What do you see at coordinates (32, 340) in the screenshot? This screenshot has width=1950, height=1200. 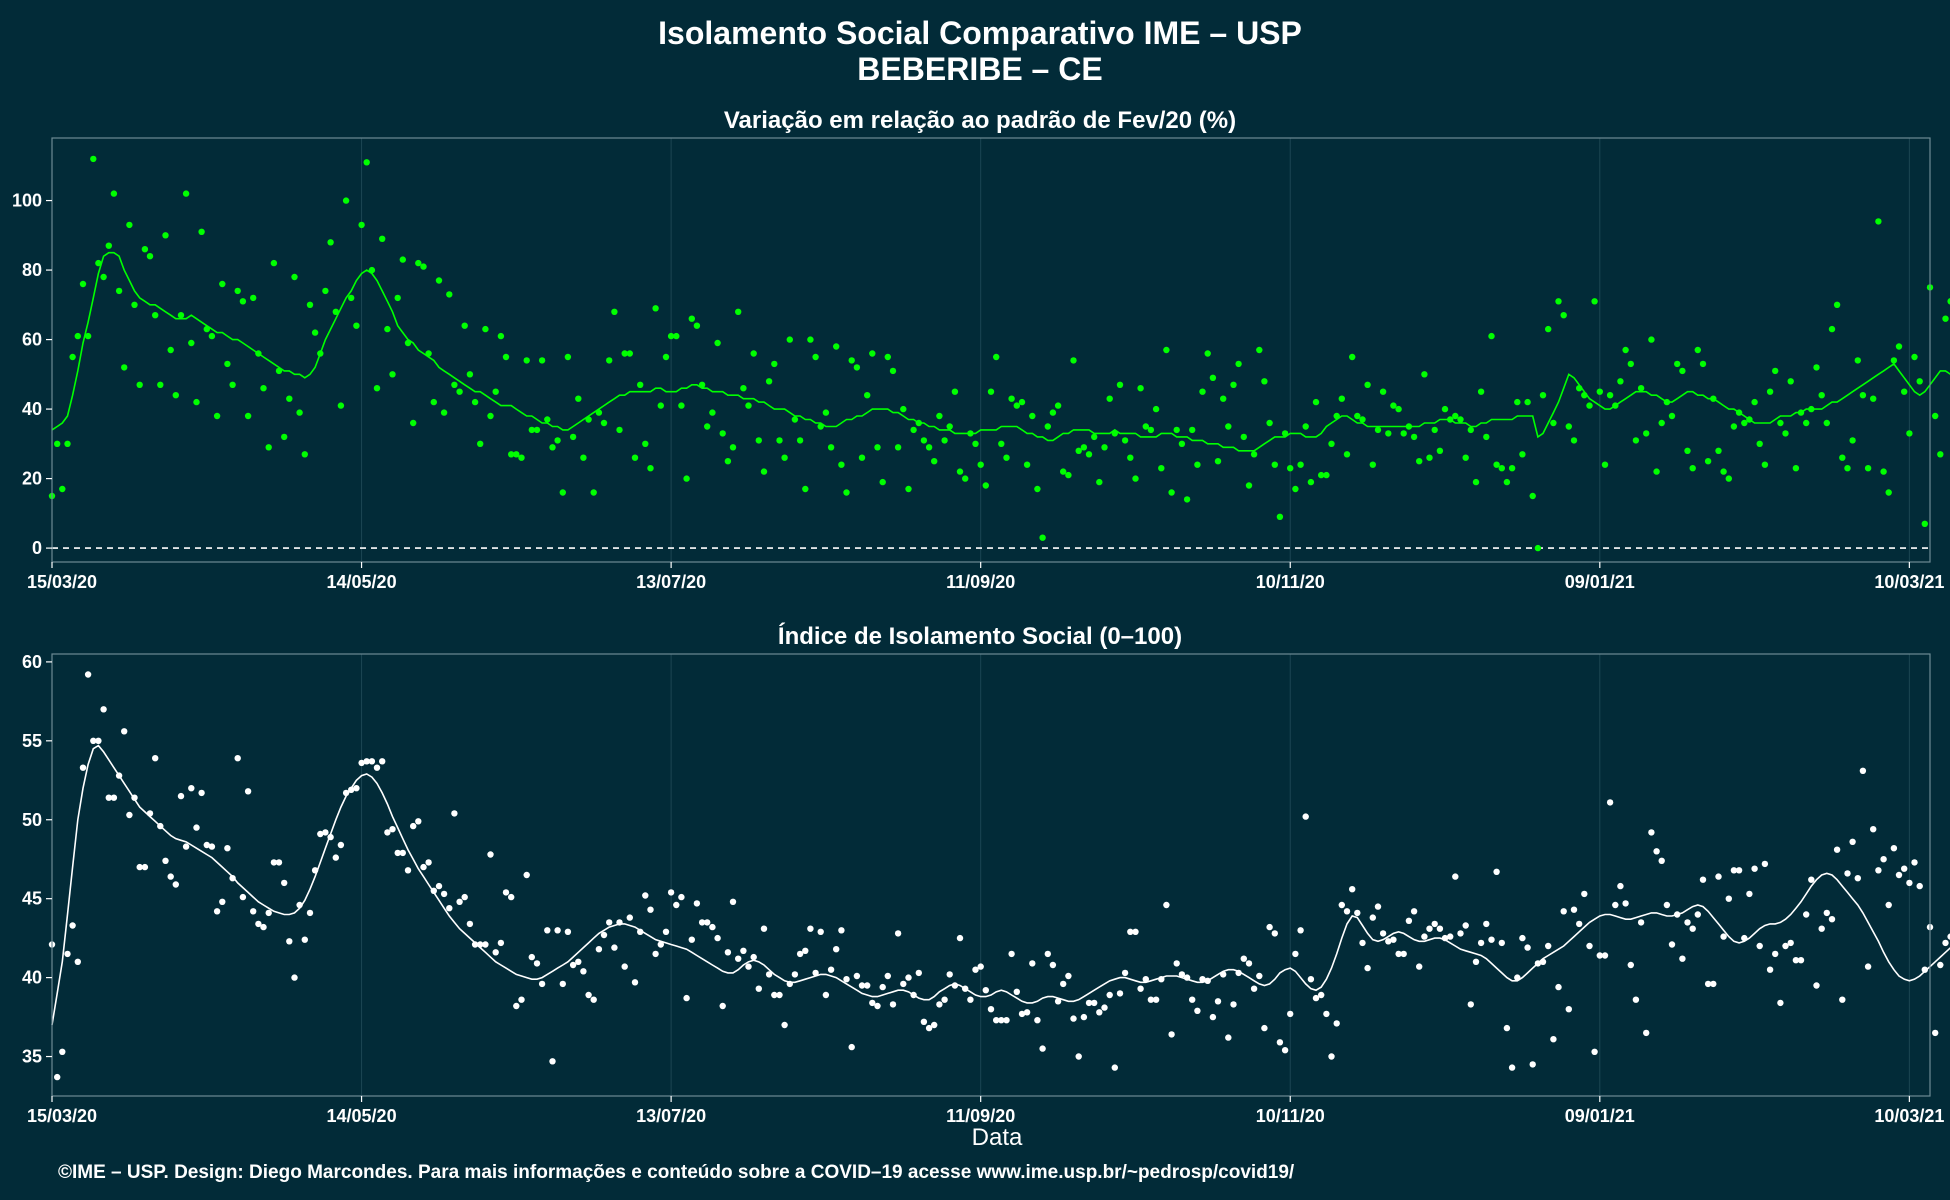 I see `top-y-tick-label: 60` at bounding box center [32, 340].